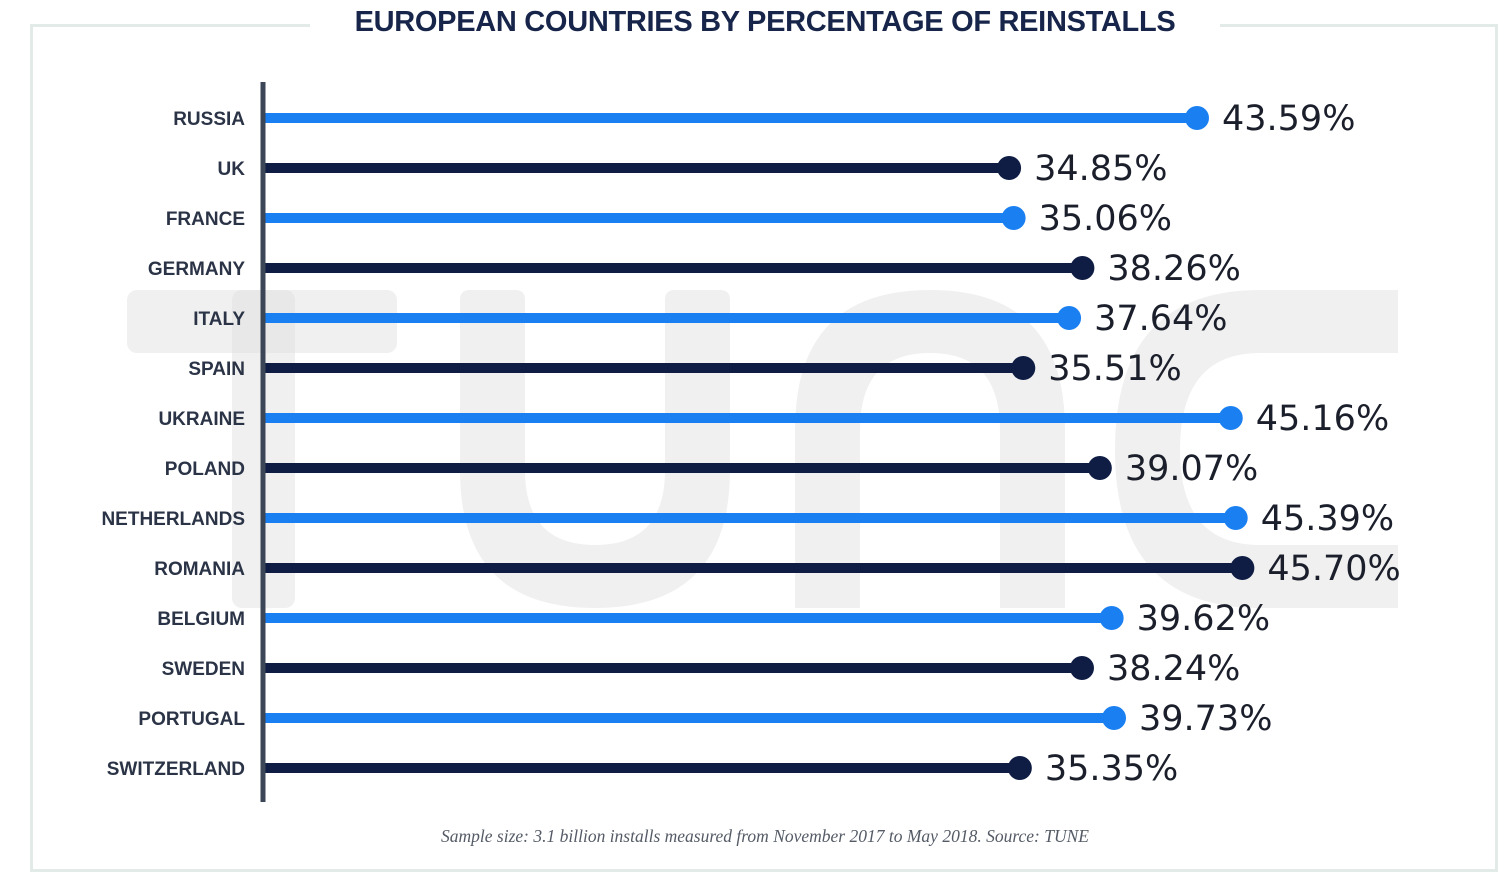 The height and width of the screenshot is (874, 1500). Describe the element at coordinates (1114, 369) in the screenshot. I see `value-label: 35.51%` at that location.